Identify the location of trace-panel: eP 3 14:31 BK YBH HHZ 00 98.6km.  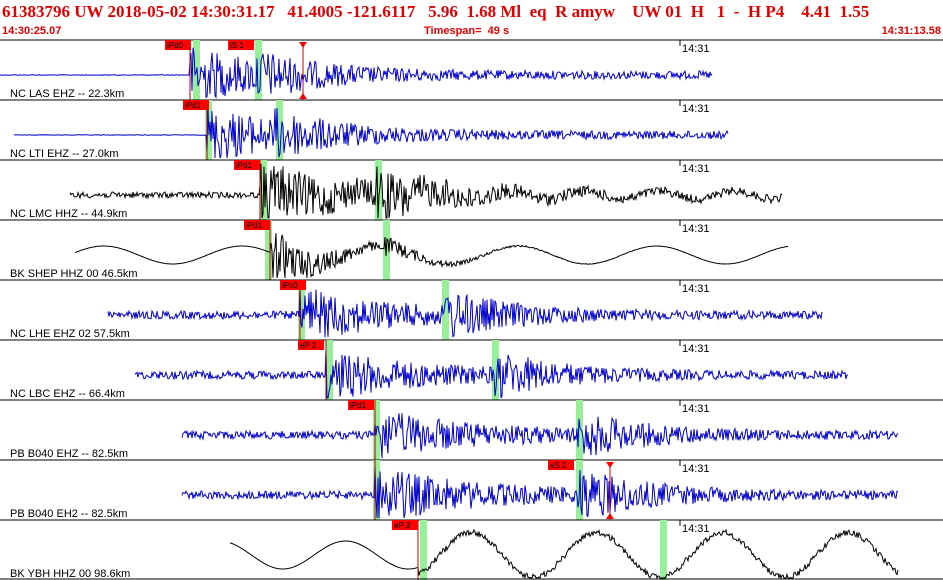
(471, 549).